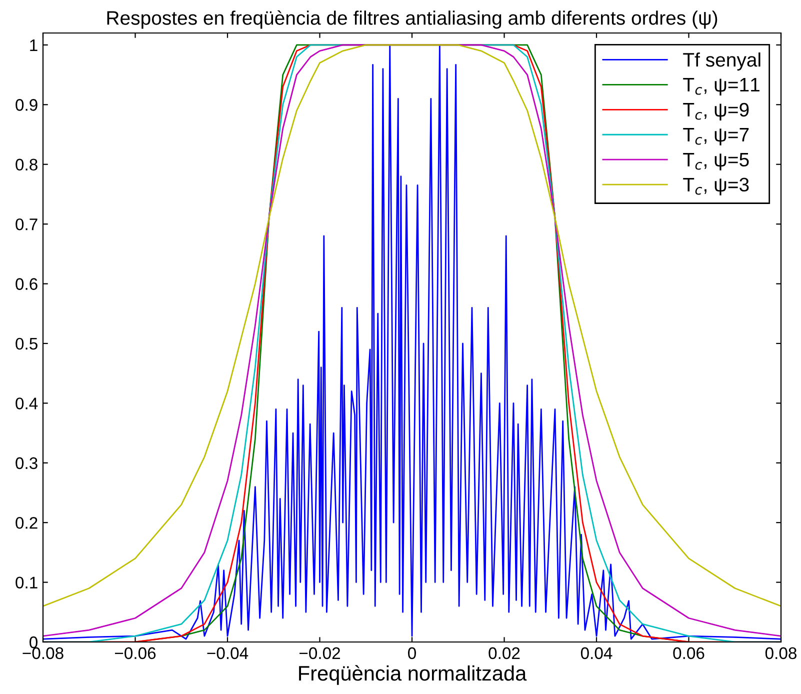  I want to click on legend-label: T$_{c}$, ψ=3, so click(716, 187).